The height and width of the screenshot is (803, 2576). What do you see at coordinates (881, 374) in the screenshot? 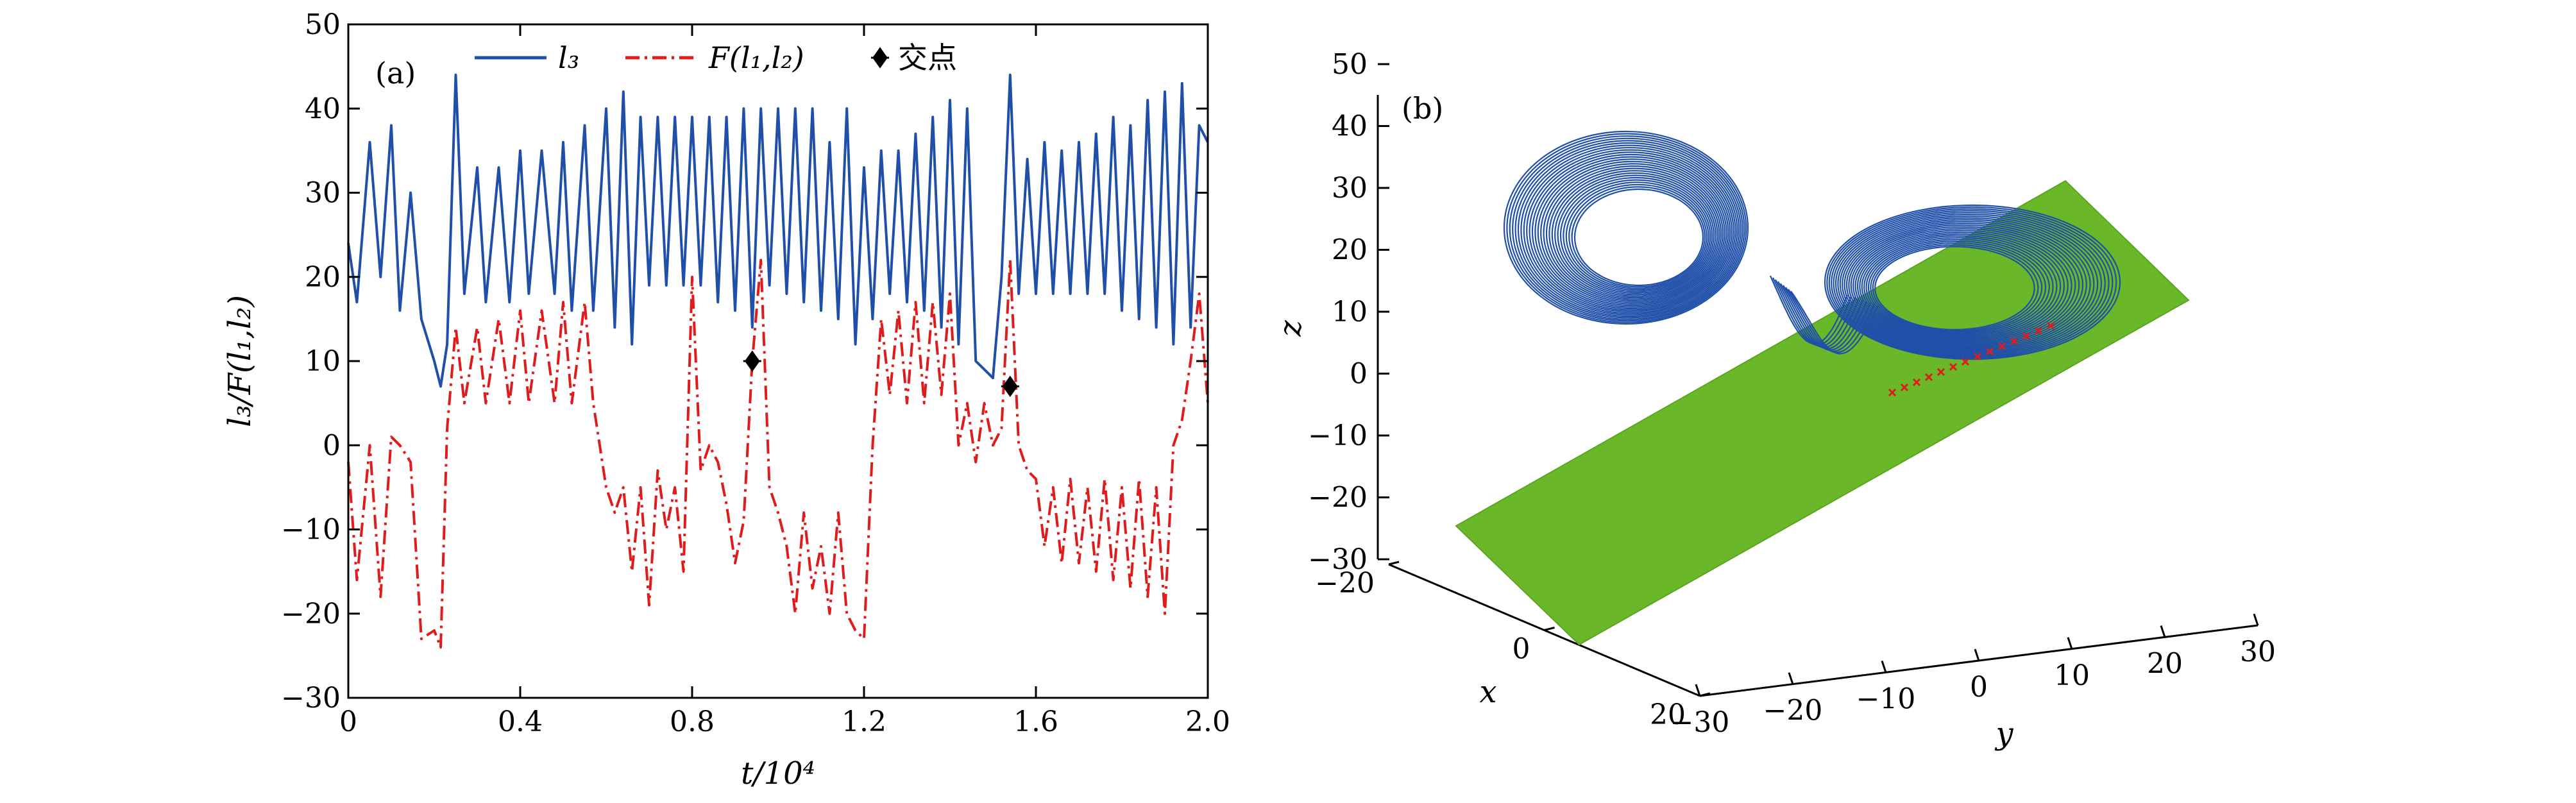
I see `panel-a-intersection-markers` at bounding box center [881, 374].